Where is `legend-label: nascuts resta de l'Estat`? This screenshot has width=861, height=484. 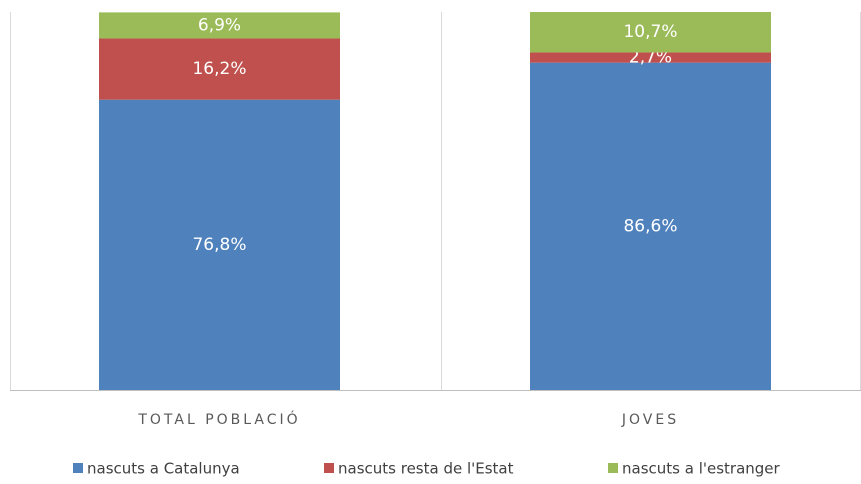
legend-label: nascuts resta de l'Estat is located at coordinates (426, 469).